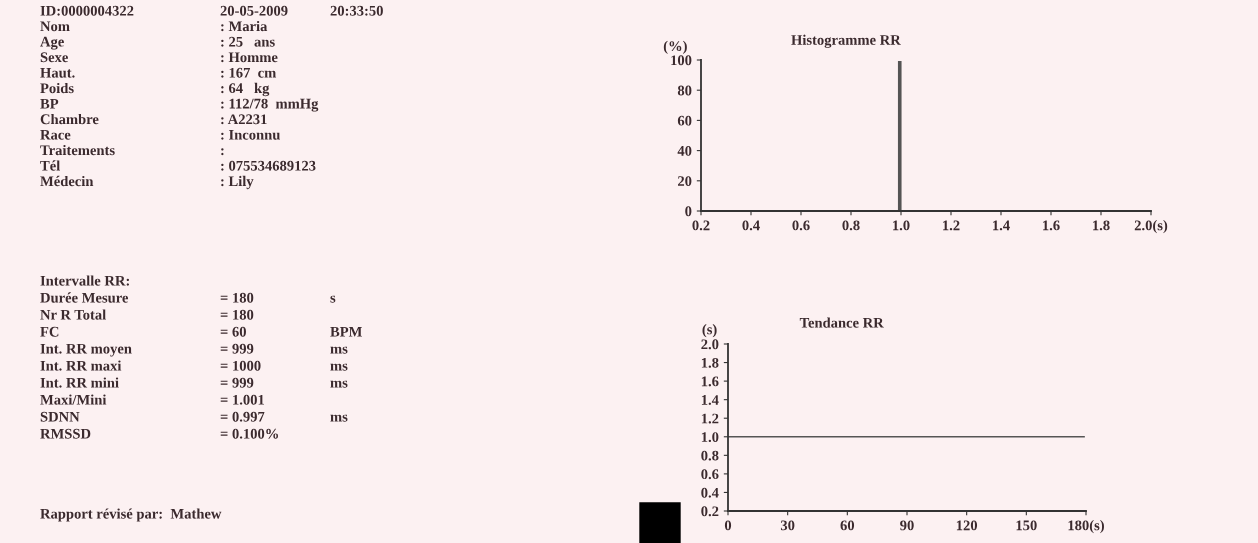  I want to click on text: Nr R Total = 180, so click(147, 314).